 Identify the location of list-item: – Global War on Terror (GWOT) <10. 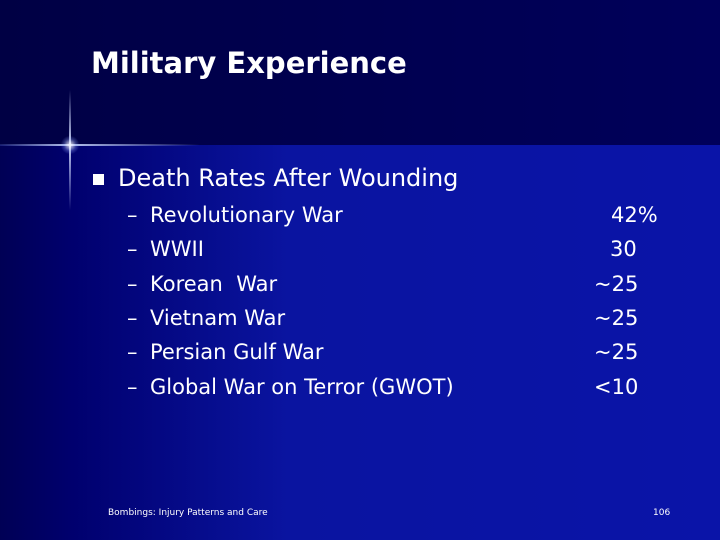
(397, 387).